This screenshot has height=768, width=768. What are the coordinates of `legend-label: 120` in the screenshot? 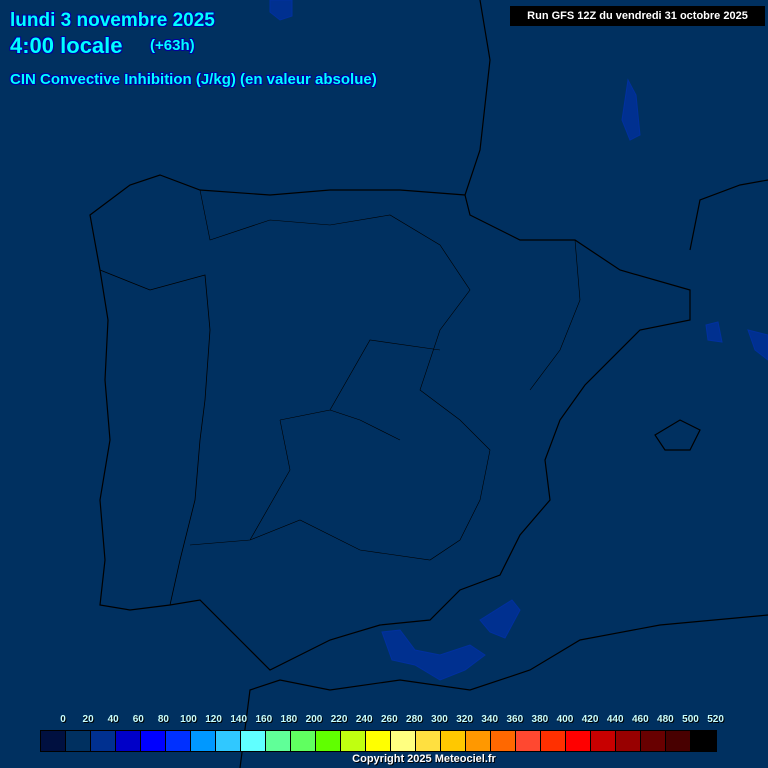 It's located at (213, 719).